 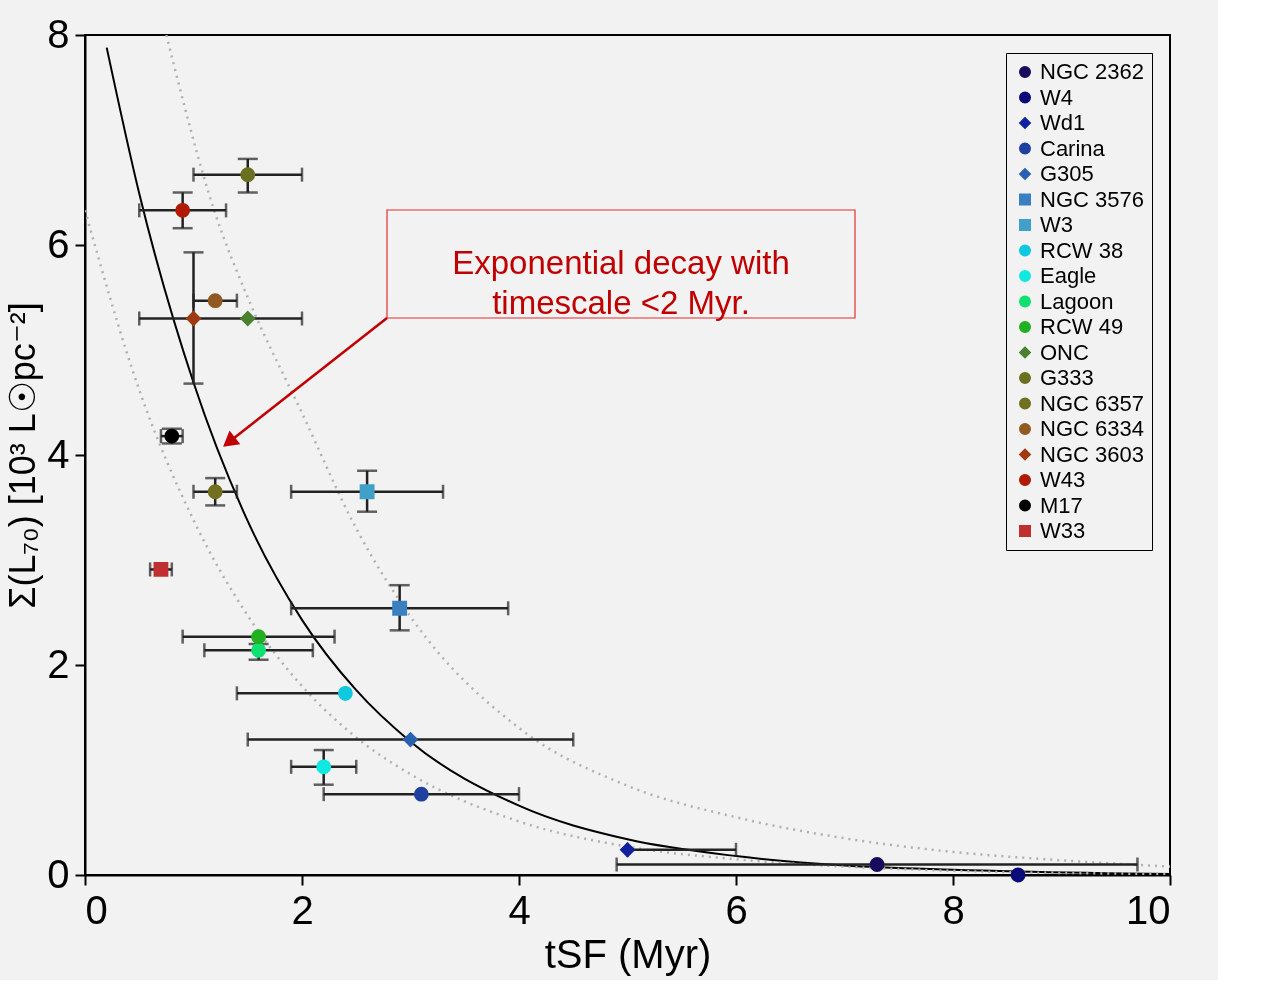 I want to click on legend-label: W3, so click(x=1056, y=224).